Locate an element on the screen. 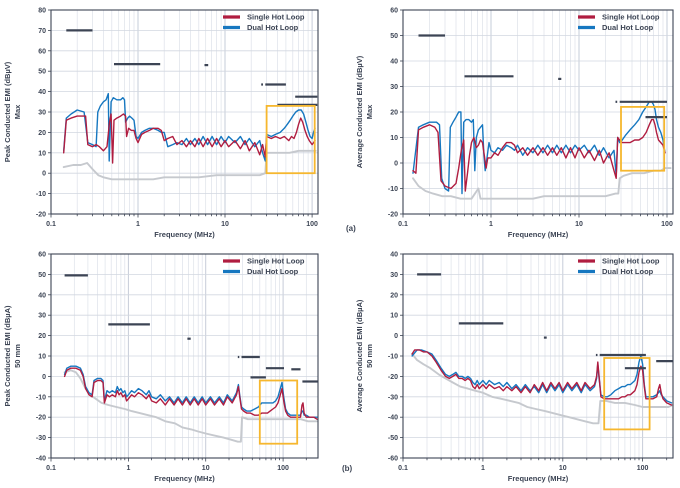 The width and height of the screenshot is (680, 488). y-tick-label: 80 is located at coordinates (42, 11).